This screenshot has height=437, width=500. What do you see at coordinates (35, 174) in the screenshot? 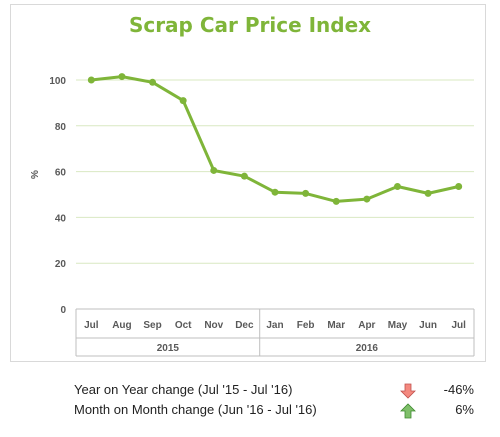
I see `y-axis-label: %` at bounding box center [35, 174].